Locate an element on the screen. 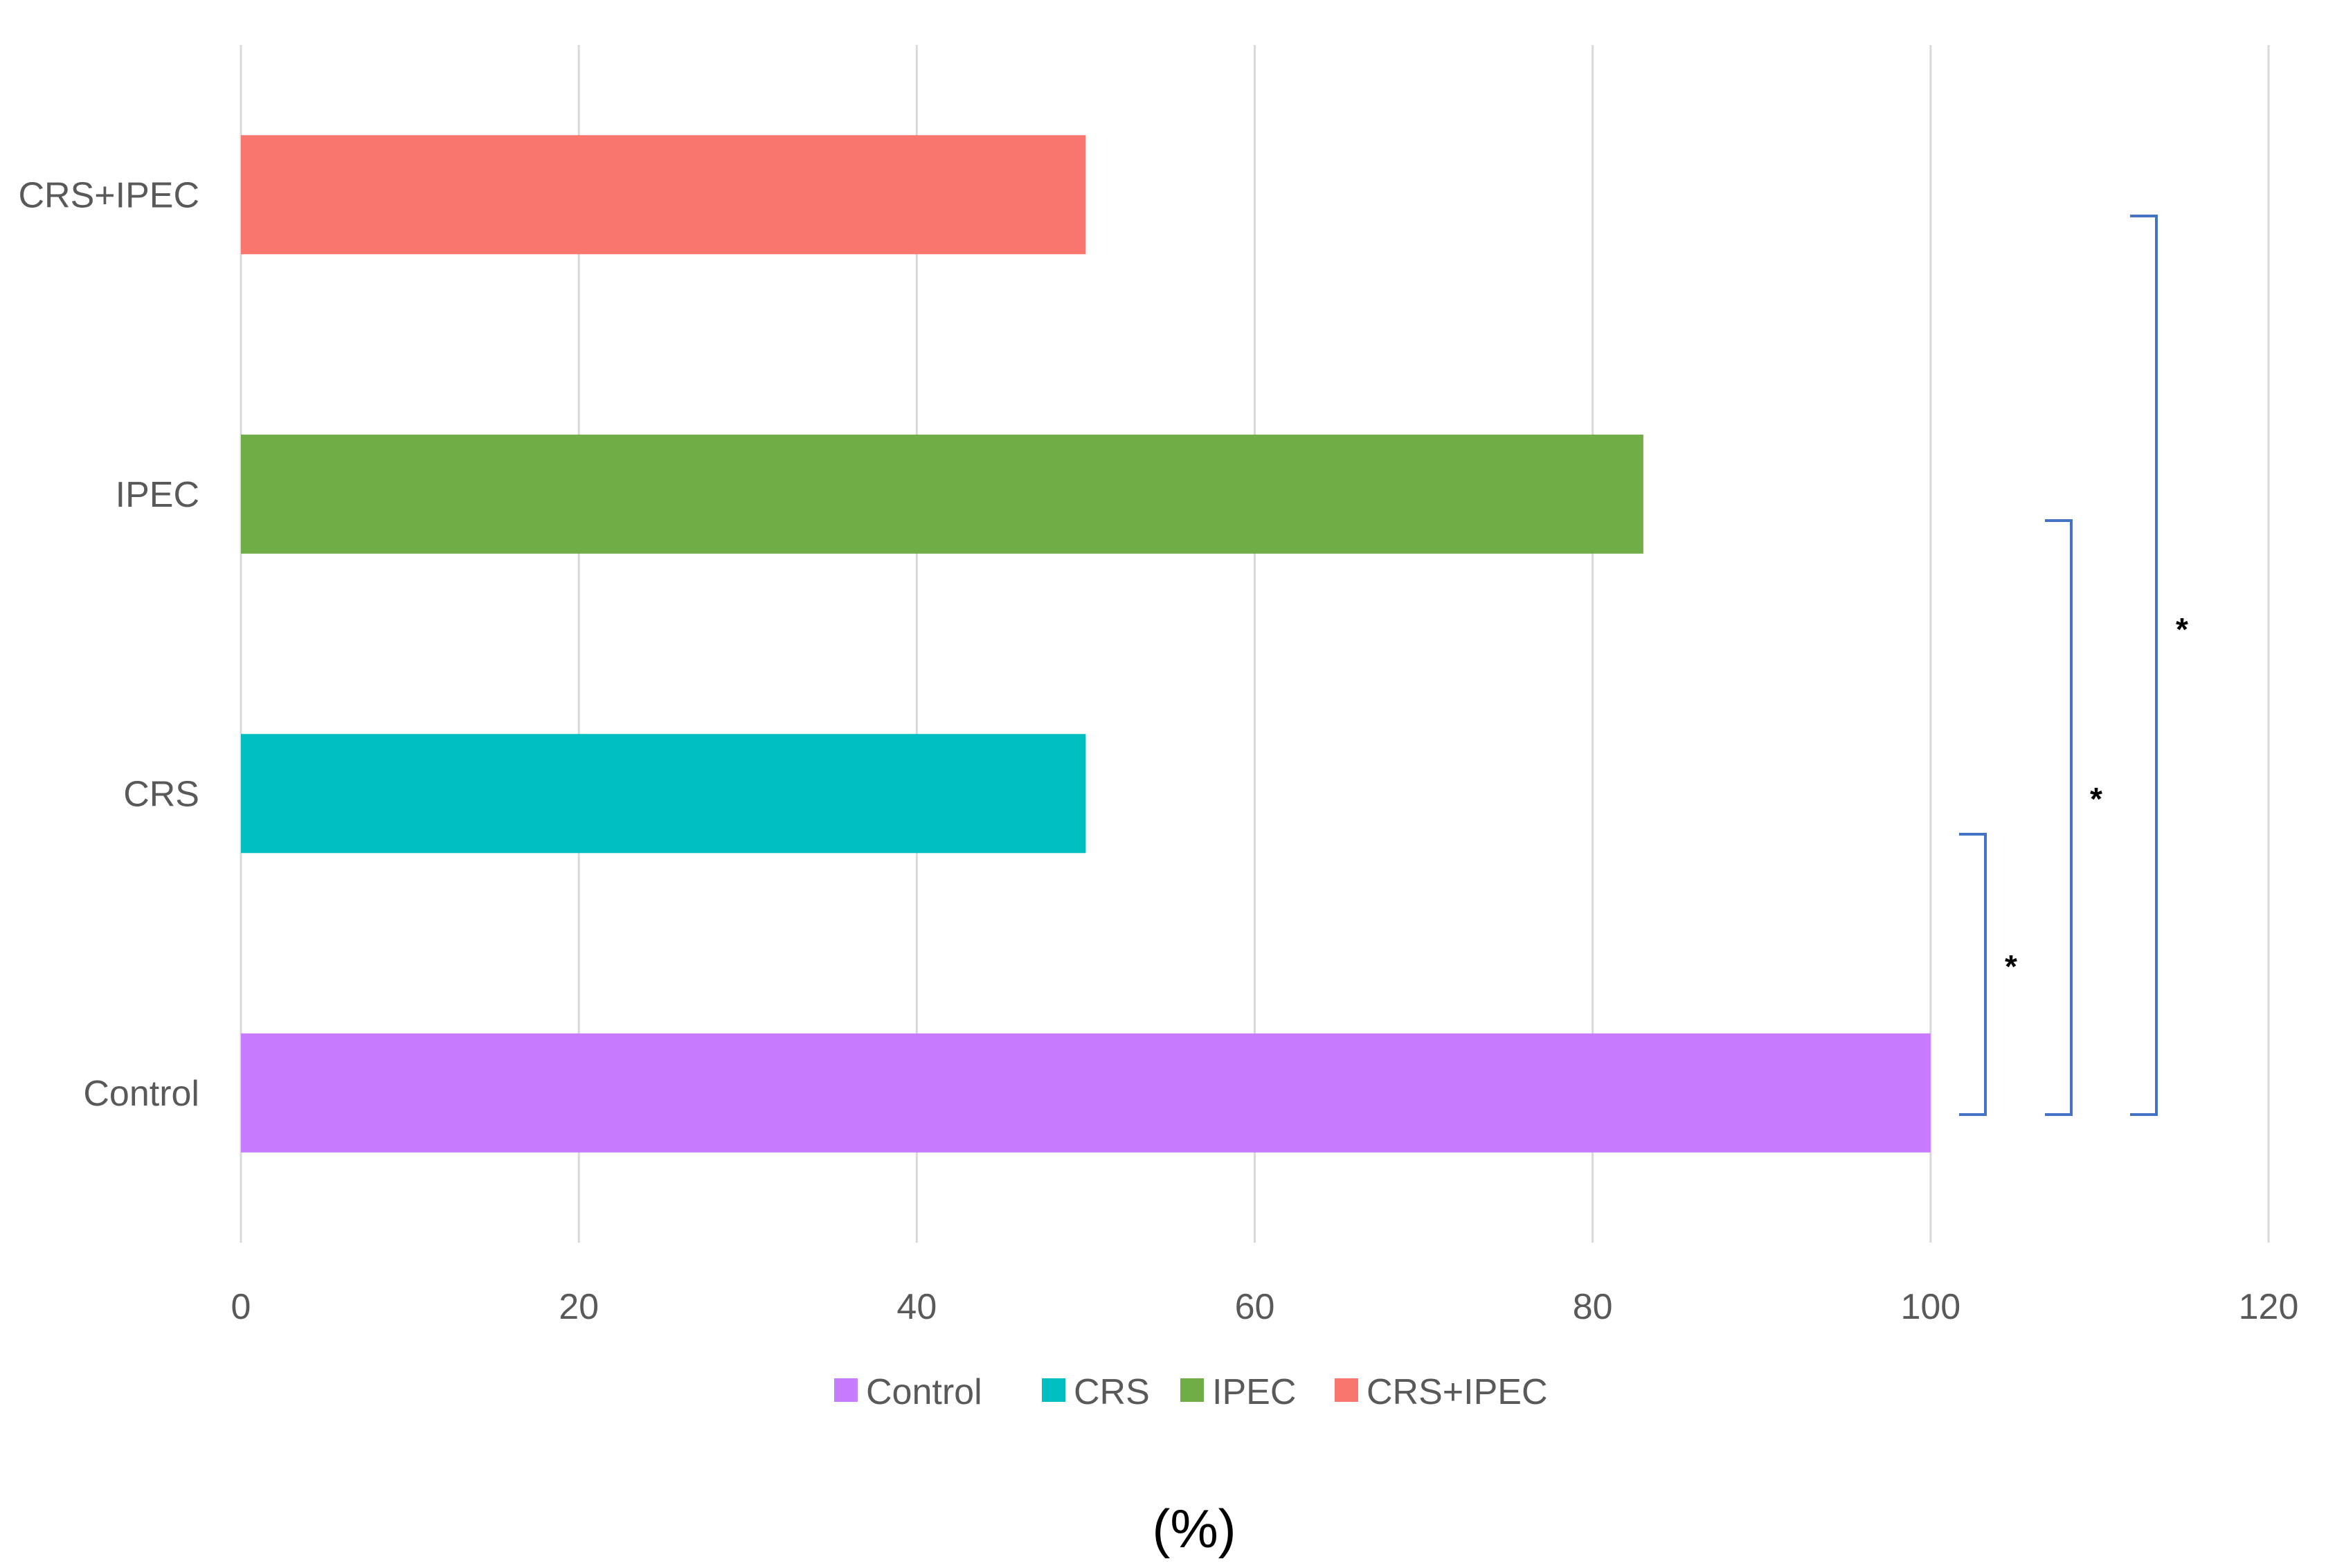 The height and width of the screenshot is (1568, 2326). x-tick-labels: 0 20 40 60 80 100 120 is located at coordinates (1265, 1307).